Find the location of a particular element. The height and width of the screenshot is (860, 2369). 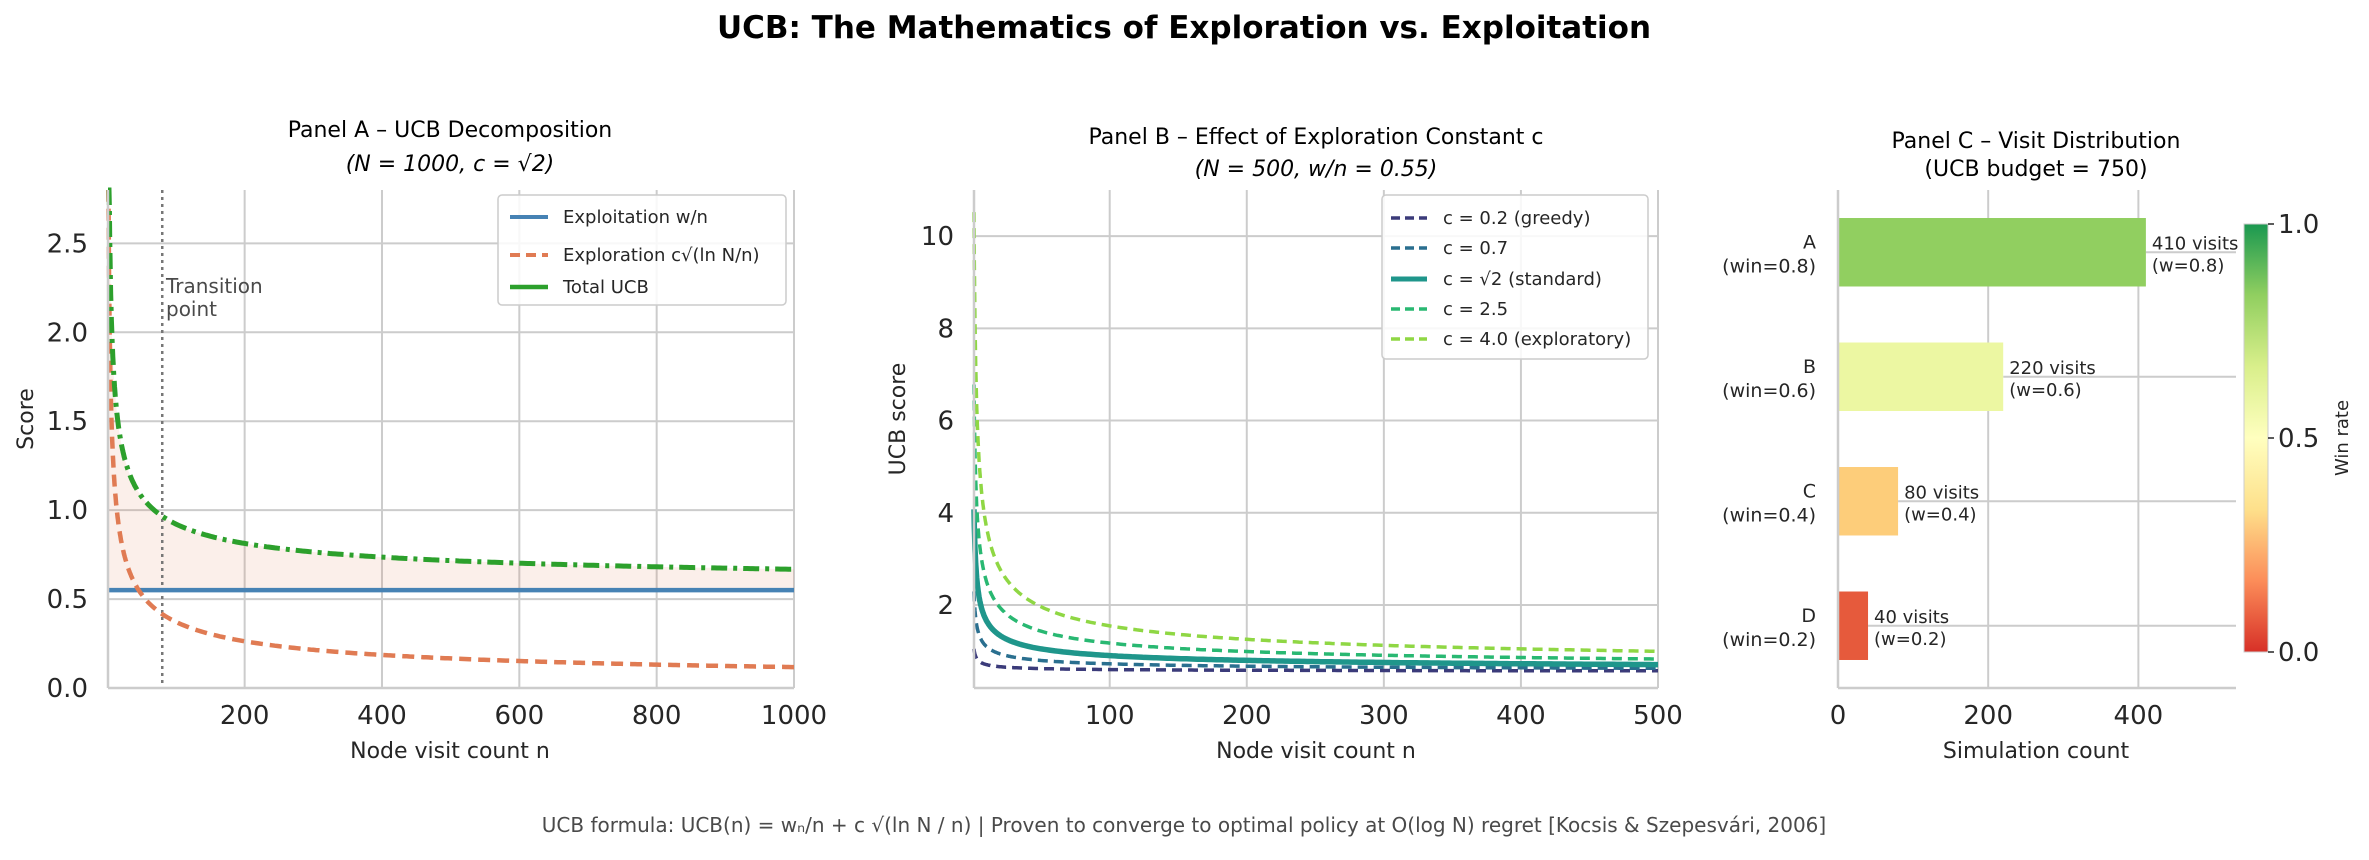

panel-c-bar-sublabel-b: (w=0.6) is located at coordinates (2045, 390).